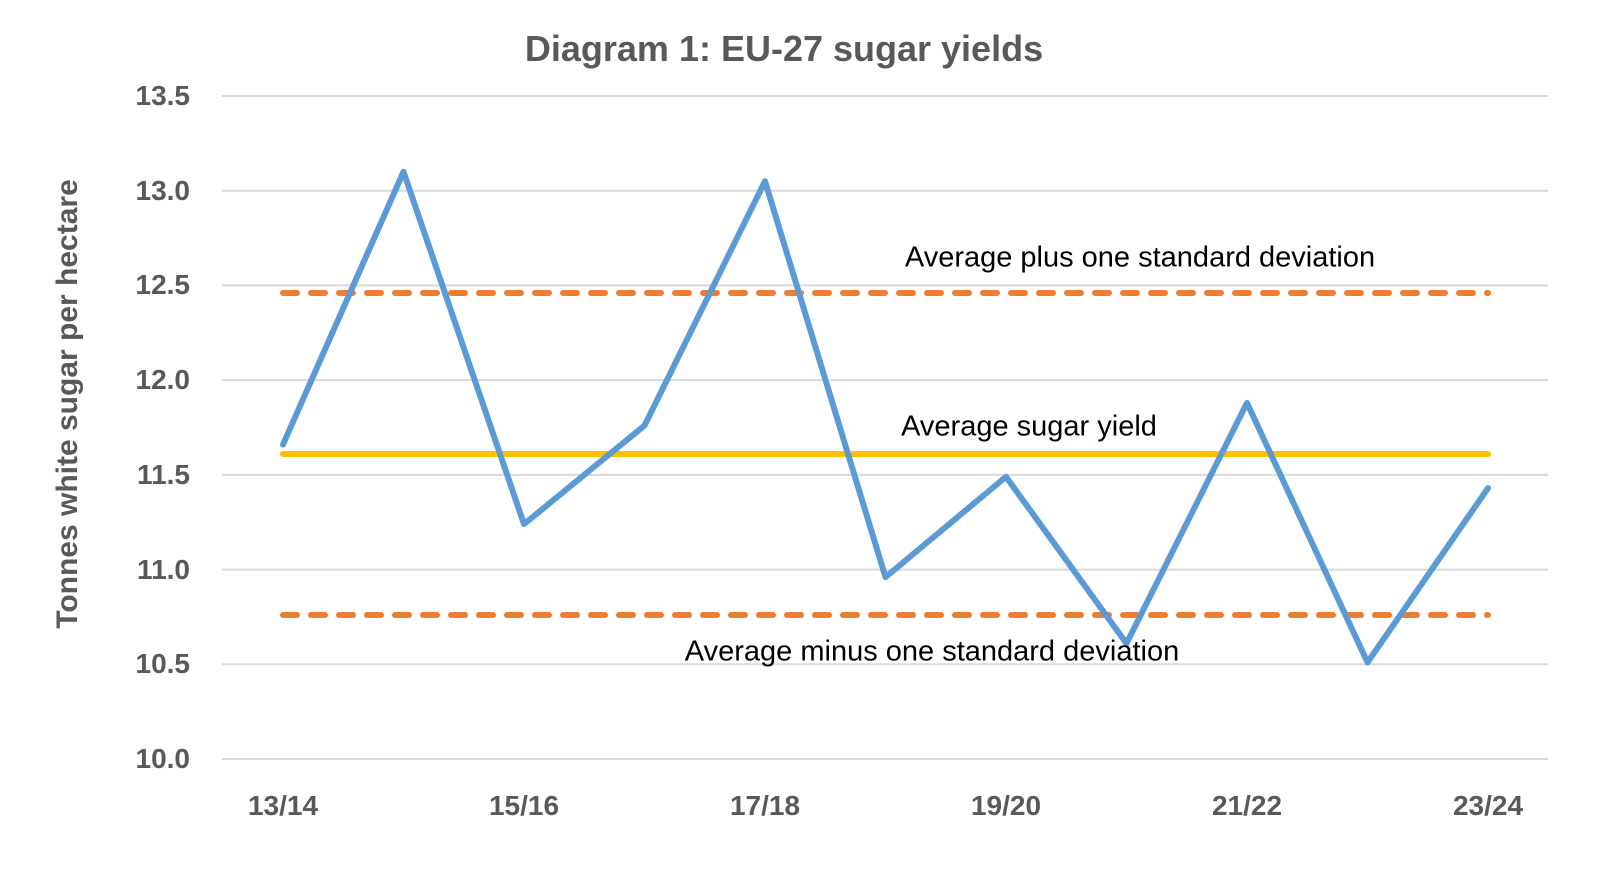  What do you see at coordinates (163, 474) in the screenshot?
I see `y-tick-label: 11.5` at bounding box center [163, 474].